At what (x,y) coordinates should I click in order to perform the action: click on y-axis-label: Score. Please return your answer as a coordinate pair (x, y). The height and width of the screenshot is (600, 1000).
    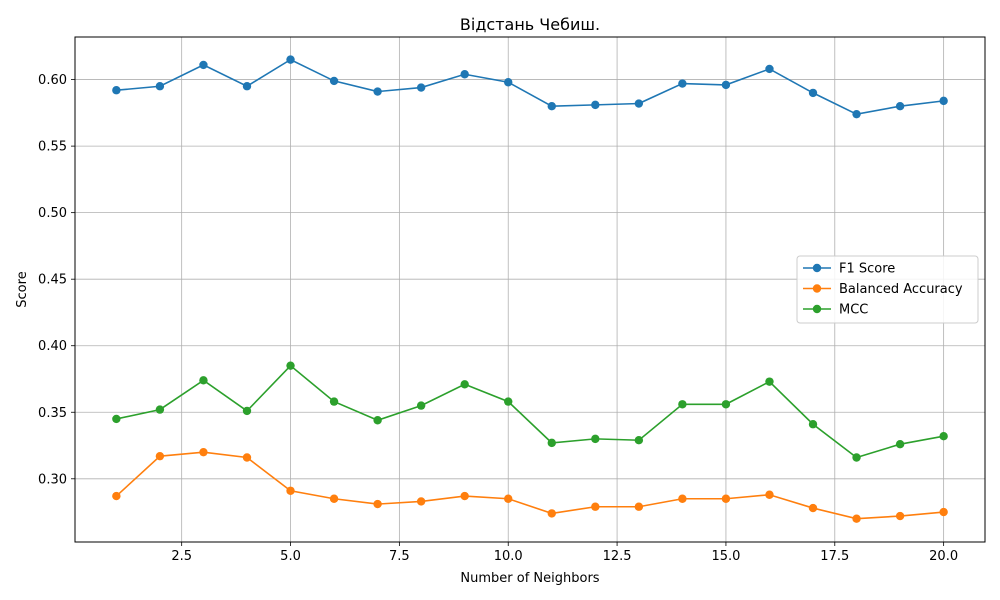
    Looking at the image, I should click on (22, 289).